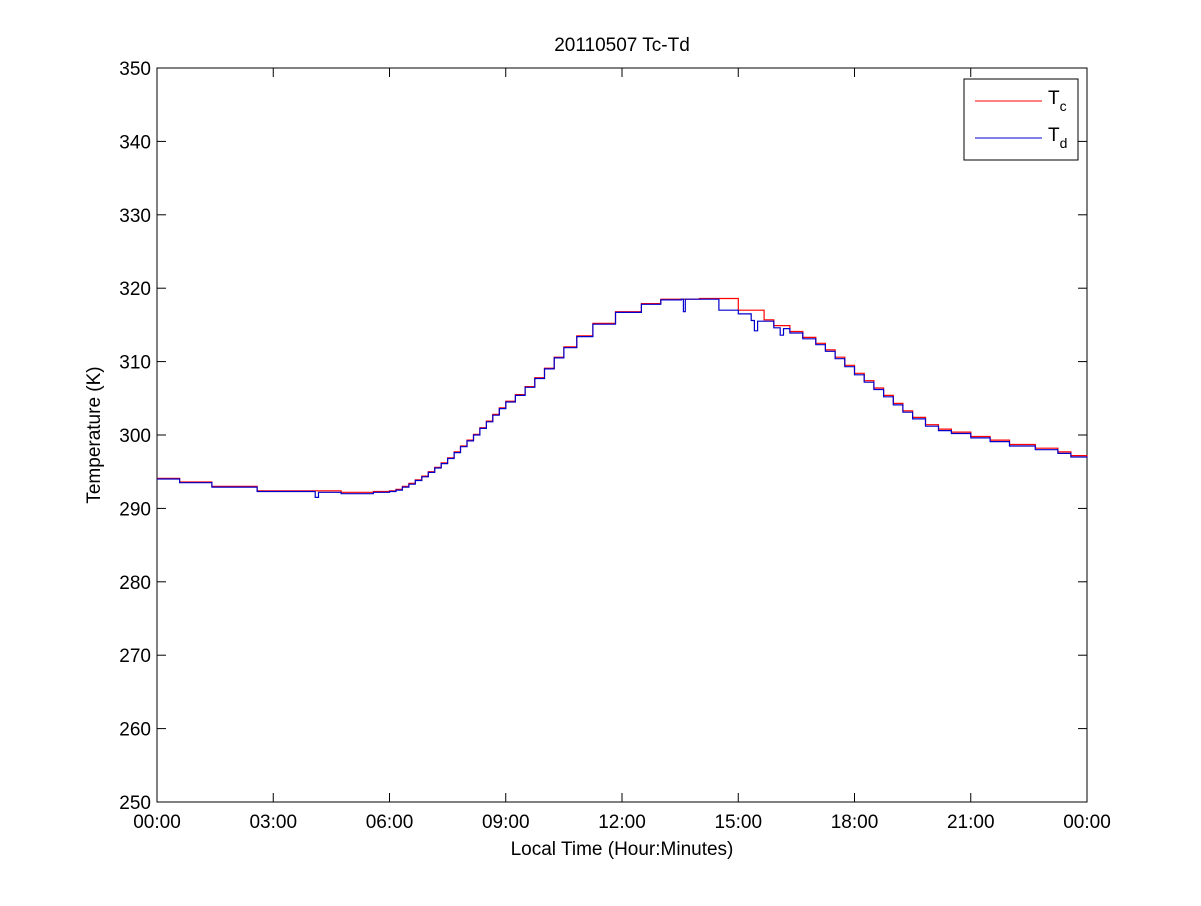 This screenshot has height=906, width=1201. I want to click on x-tick-label: 09:00, so click(506, 822).